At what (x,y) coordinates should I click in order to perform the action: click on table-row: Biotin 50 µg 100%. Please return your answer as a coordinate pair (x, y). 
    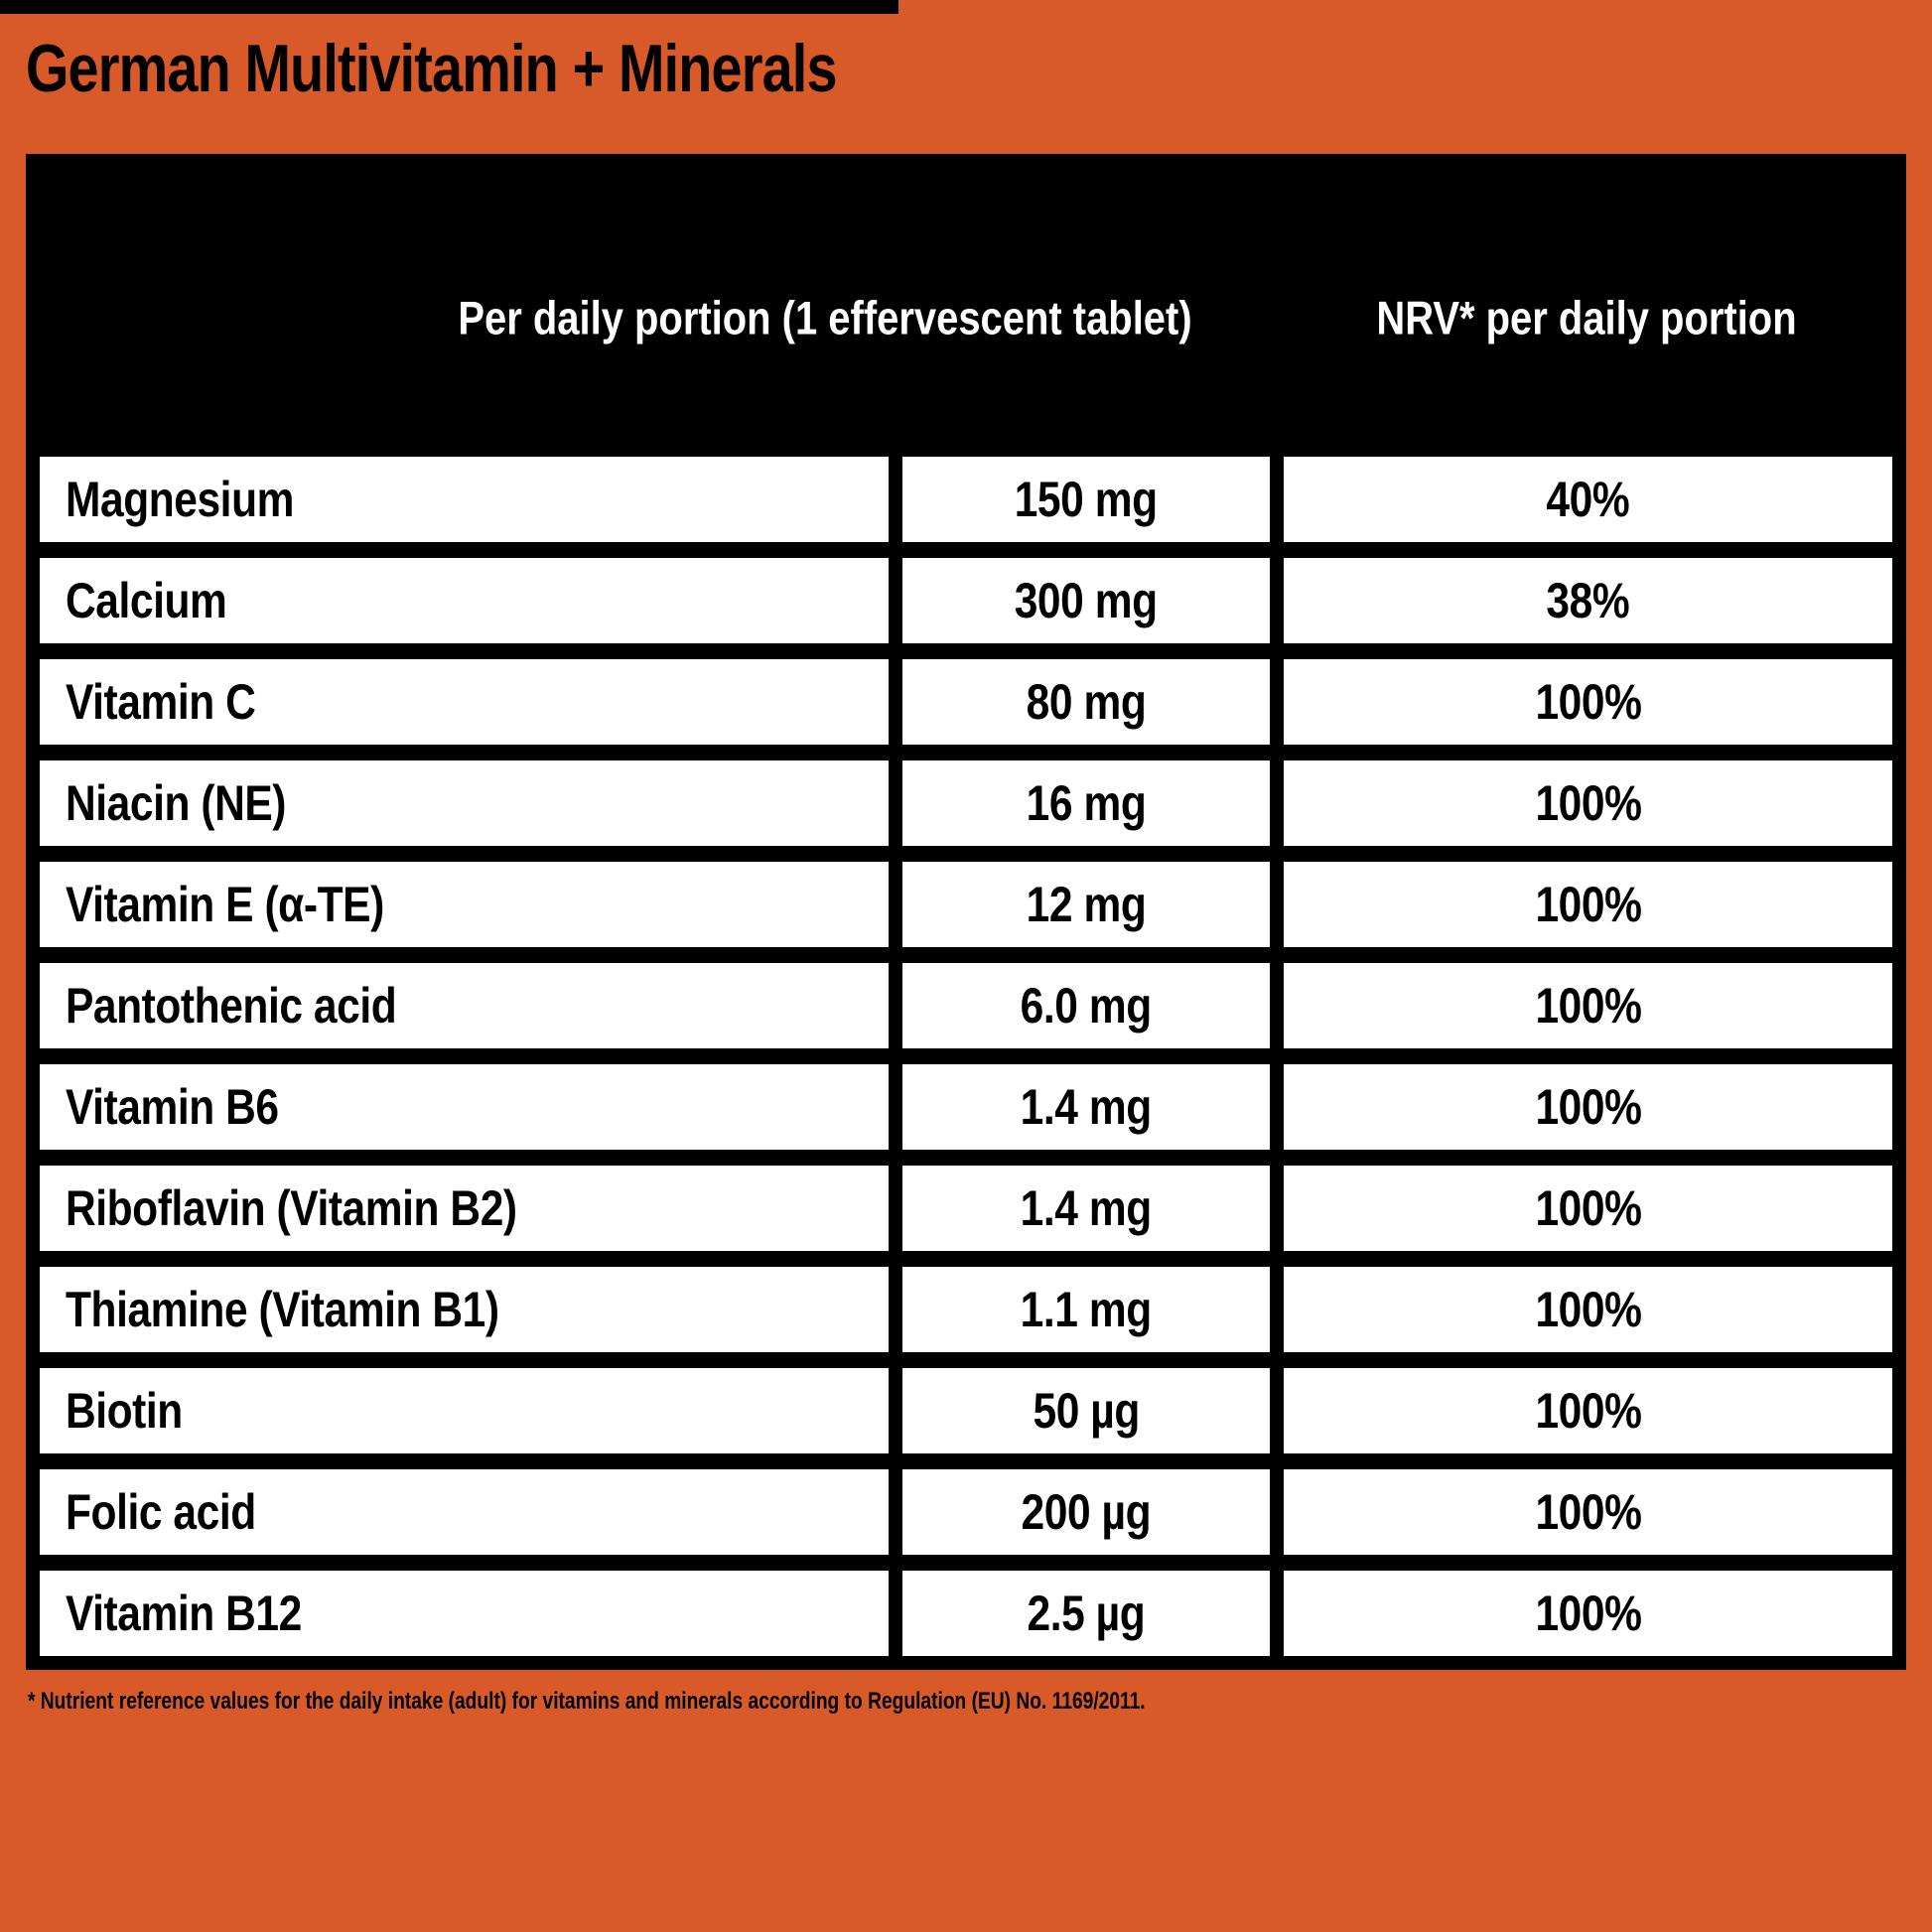
    Looking at the image, I should click on (966, 1411).